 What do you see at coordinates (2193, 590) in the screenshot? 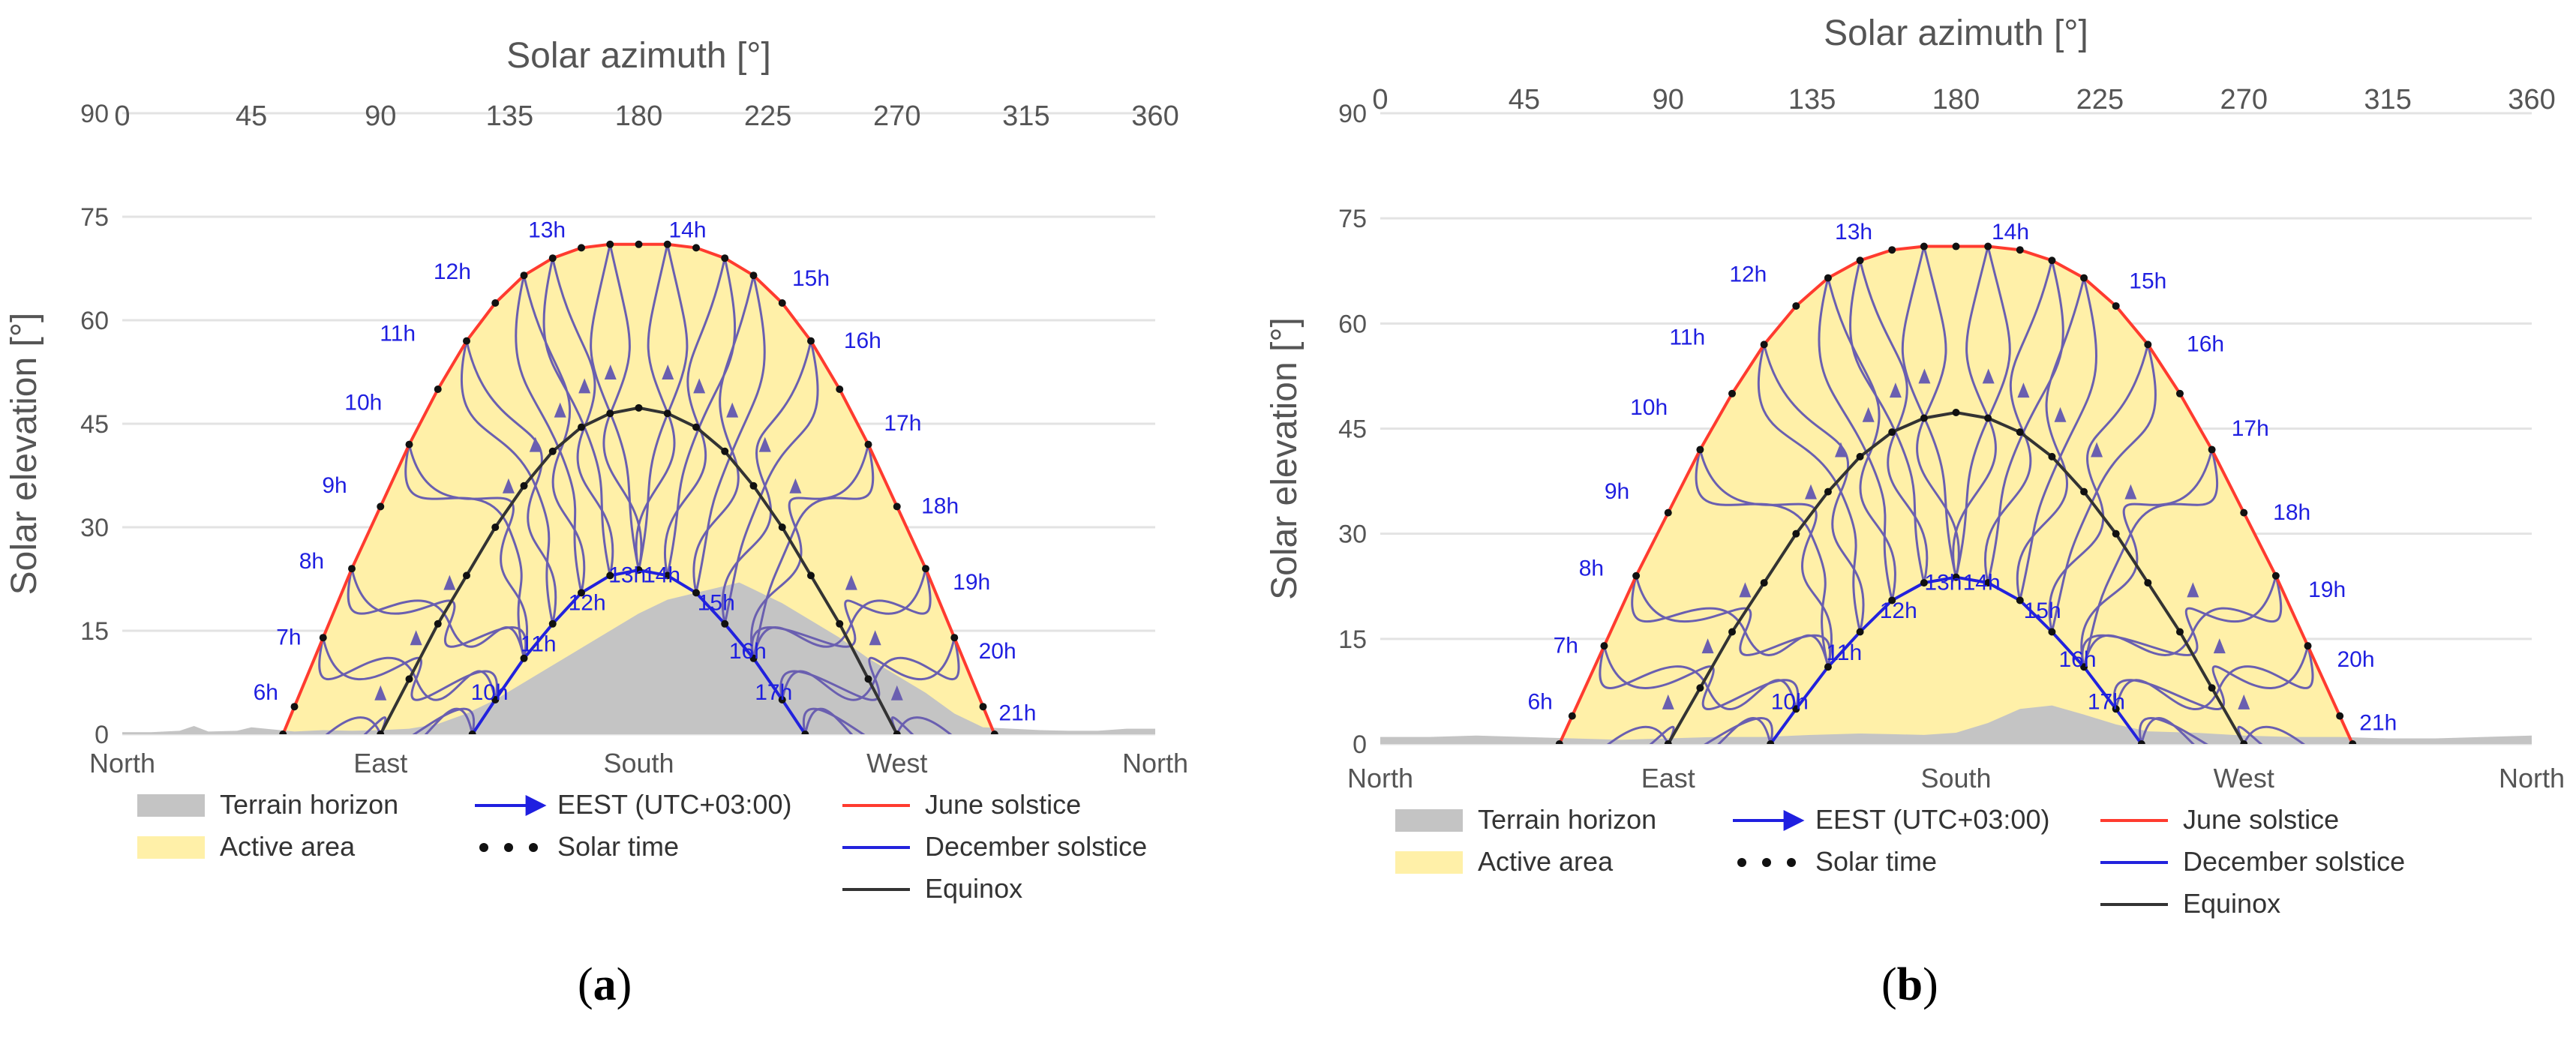
I see `analemma-arrow-19h` at bounding box center [2193, 590].